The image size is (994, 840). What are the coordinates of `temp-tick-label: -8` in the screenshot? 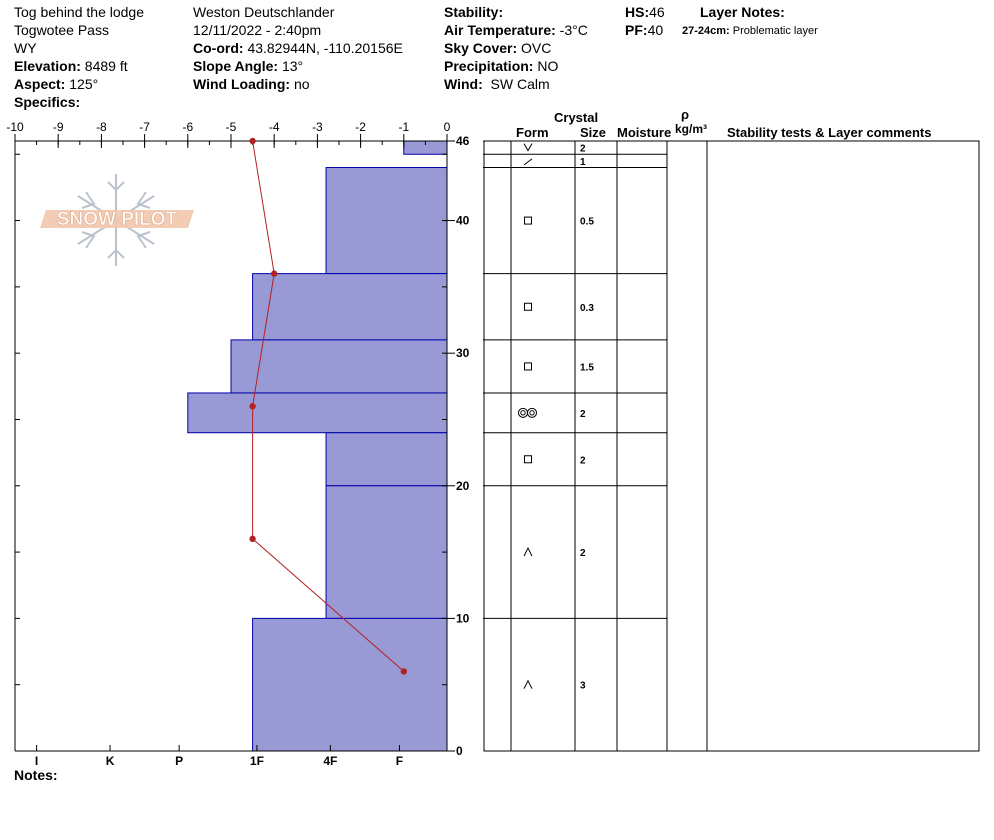 It's located at (101, 127).